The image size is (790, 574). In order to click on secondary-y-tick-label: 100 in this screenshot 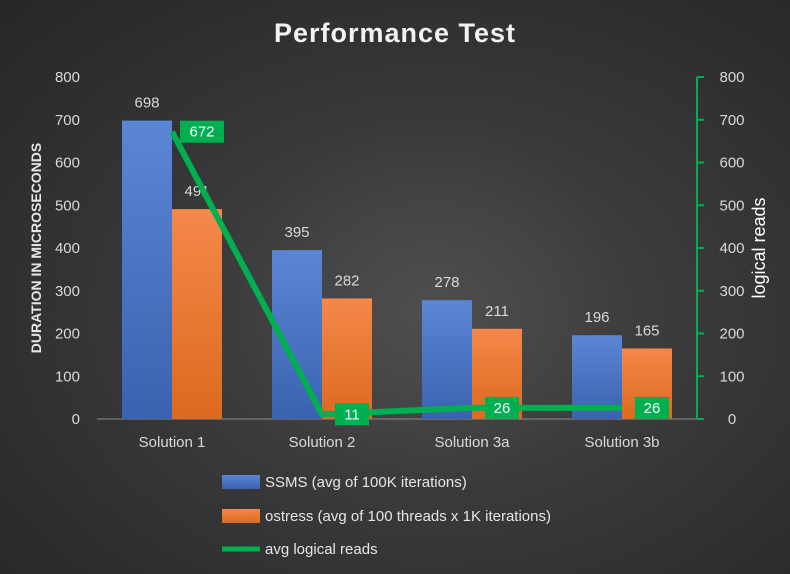, I will do `click(731, 376)`.